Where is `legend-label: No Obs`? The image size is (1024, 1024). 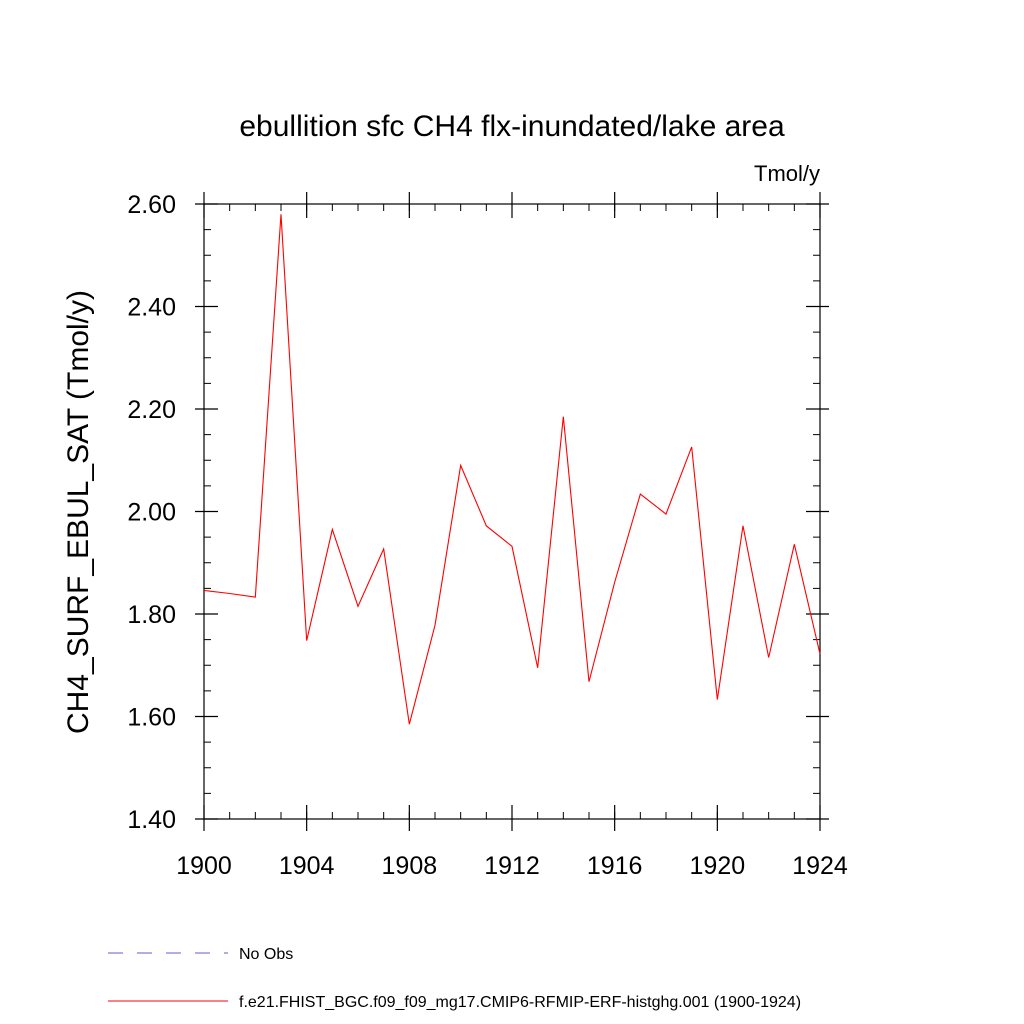 legend-label: No Obs is located at coordinates (266, 954).